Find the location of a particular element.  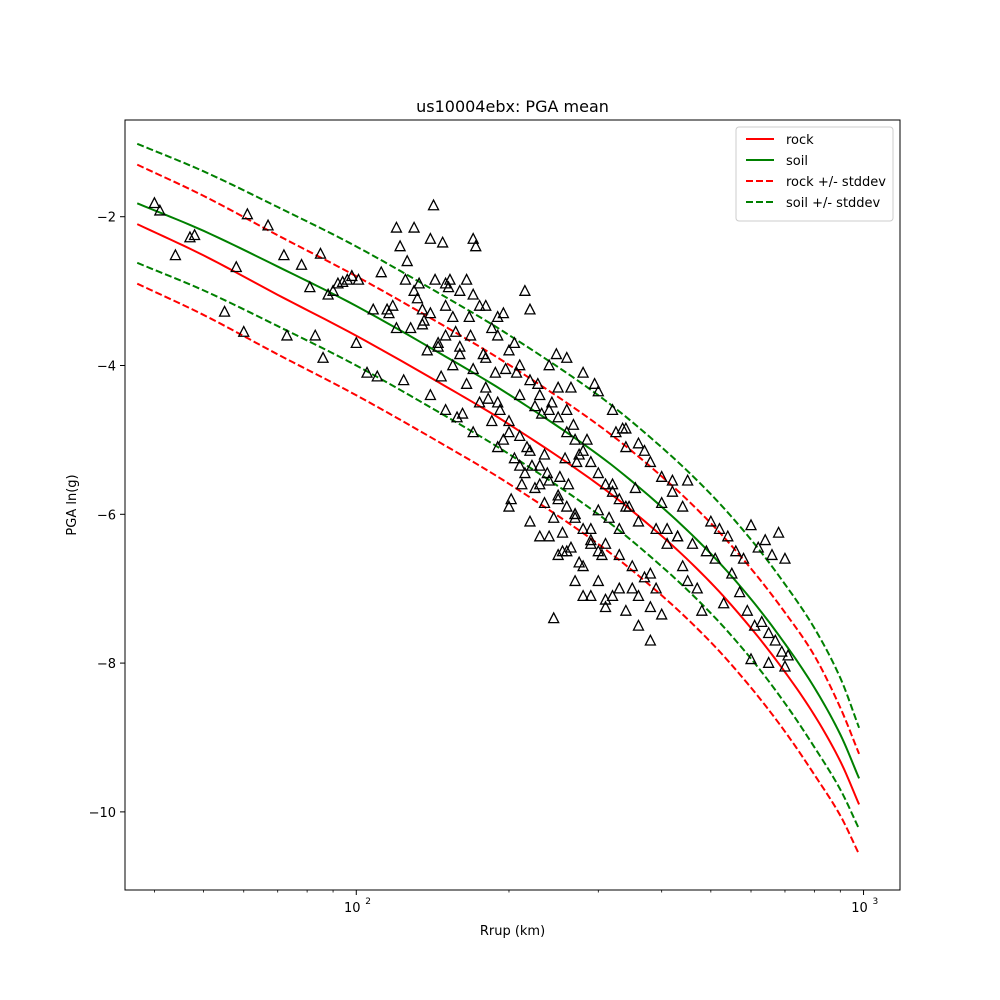

y-tick-label: −2 is located at coordinates (106, 218).